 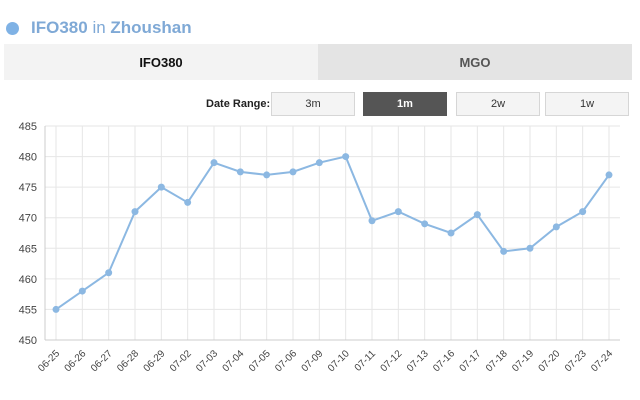 I want to click on y-tick-label: 450, so click(x=28, y=341).